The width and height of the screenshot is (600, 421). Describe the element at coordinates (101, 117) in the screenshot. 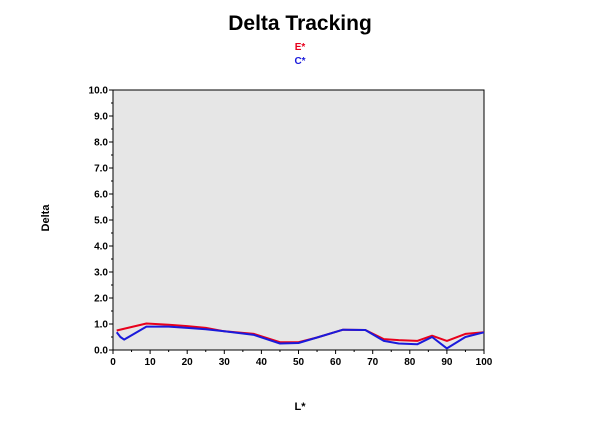

I see `y-tick-label: 9.0` at that location.